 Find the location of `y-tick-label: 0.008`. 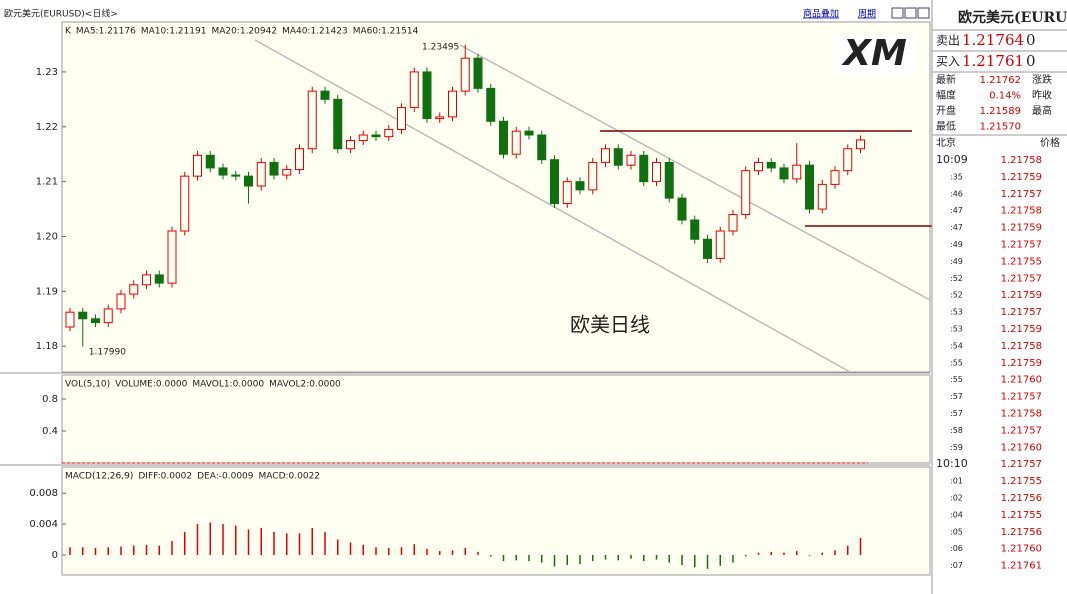

y-tick-label: 0.008 is located at coordinates (43, 493).